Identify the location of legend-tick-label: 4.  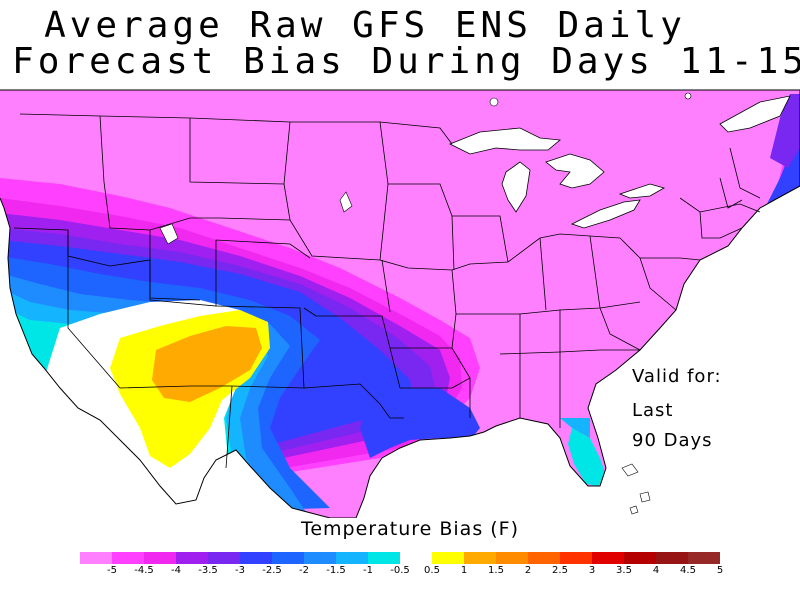
(656, 570).